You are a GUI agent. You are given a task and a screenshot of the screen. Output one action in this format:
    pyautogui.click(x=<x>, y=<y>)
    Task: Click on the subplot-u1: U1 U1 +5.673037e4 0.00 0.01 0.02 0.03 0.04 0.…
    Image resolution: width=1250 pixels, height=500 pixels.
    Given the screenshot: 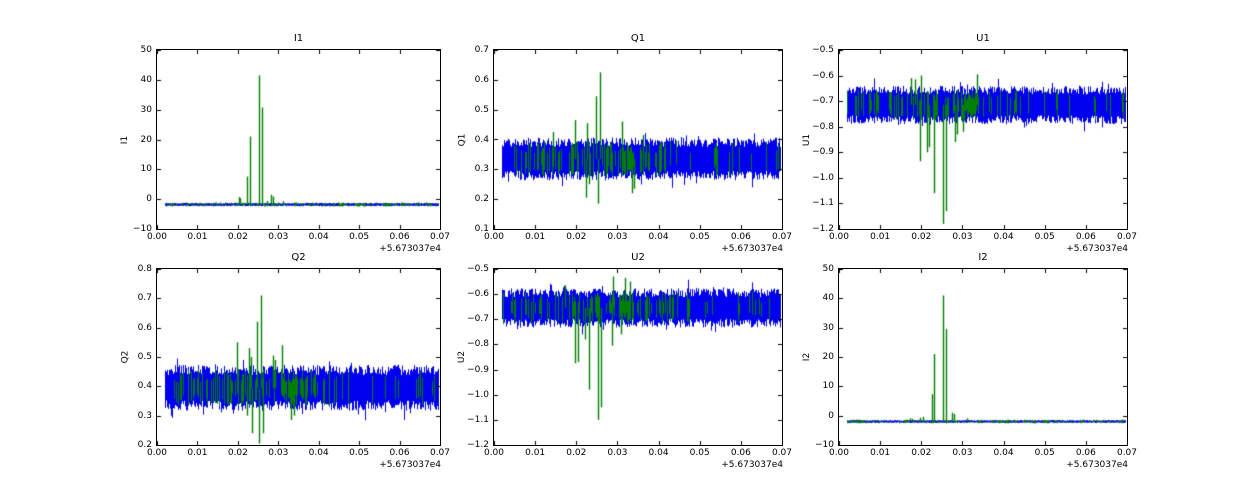 What is the action you would take?
    pyautogui.click(x=969, y=143)
    